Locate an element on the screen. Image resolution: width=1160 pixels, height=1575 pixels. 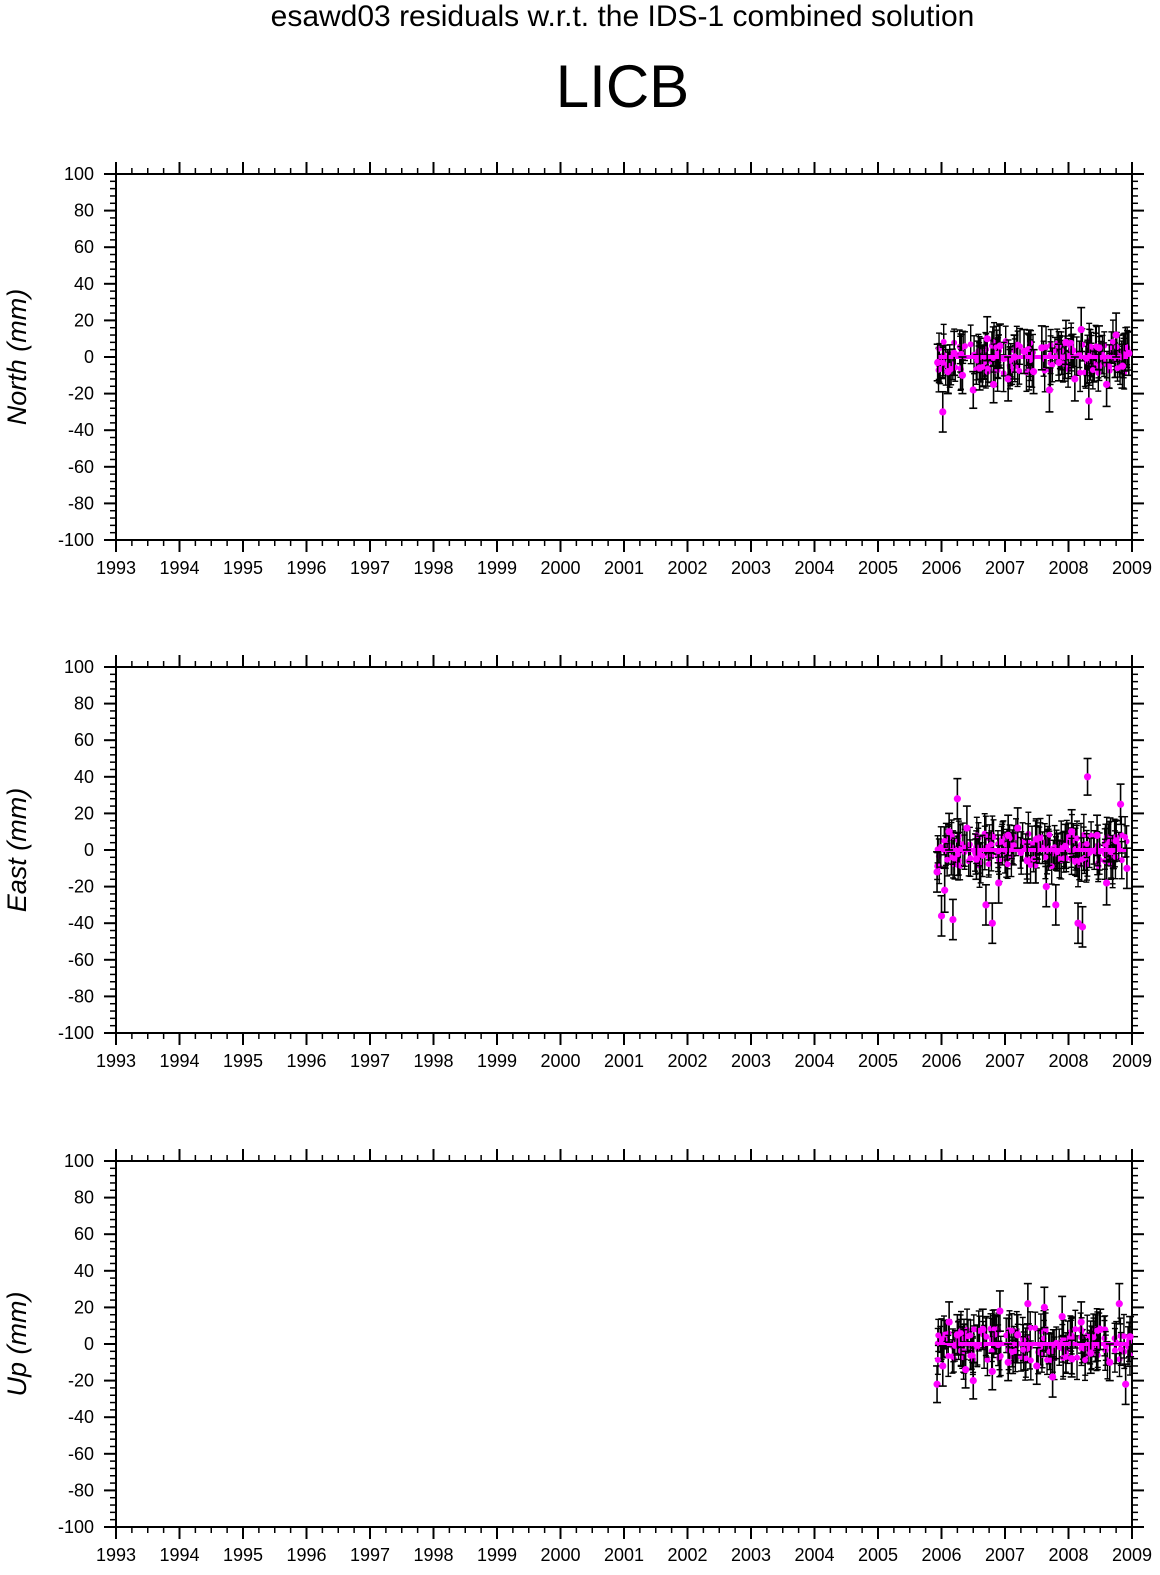
x-tick-label: 1999 is located at coordinates (497, 1555).